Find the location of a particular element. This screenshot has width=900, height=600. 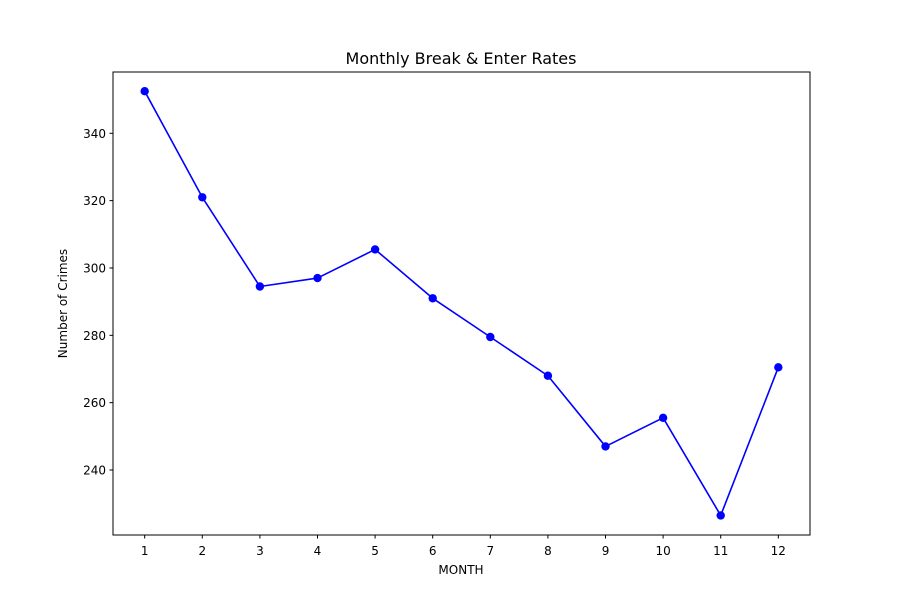

x-tick-label: 2 is located at coordinates (202, 551).